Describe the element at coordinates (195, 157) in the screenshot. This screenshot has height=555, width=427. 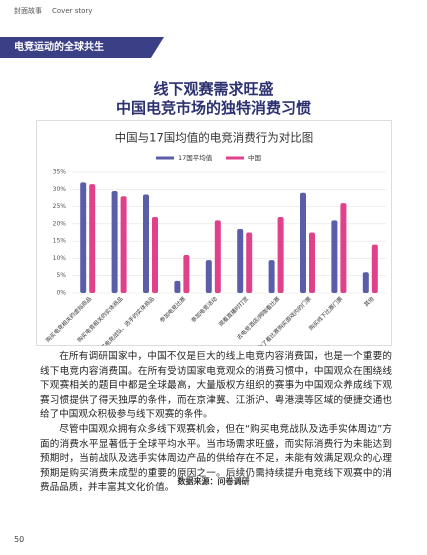
I see `legend-label: 17国平均值` at that location.